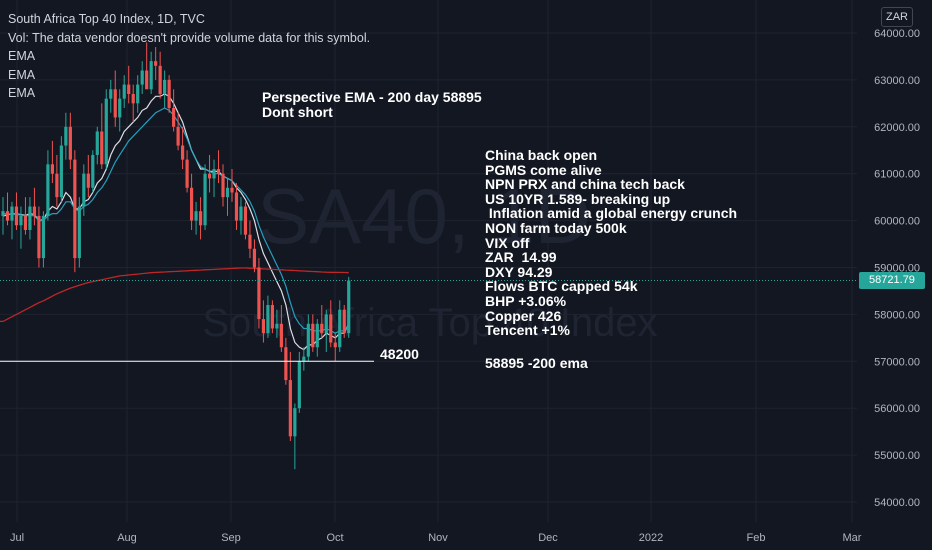  What do you see at coordinates (897, 315) in the screenshot?
I see `y-tick-label: 58000.00` at bounding box center [897, 315].